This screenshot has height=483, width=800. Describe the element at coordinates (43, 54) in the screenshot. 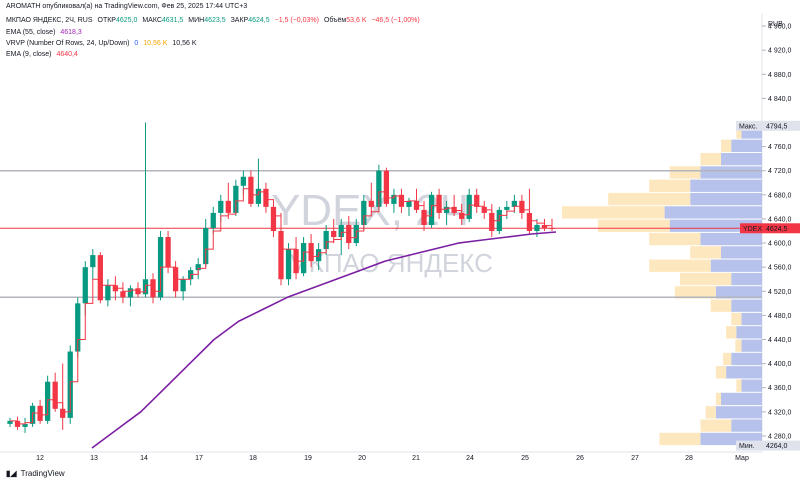

I see `indicator-ema9: EMA (9, close) 4640,4` at that location.